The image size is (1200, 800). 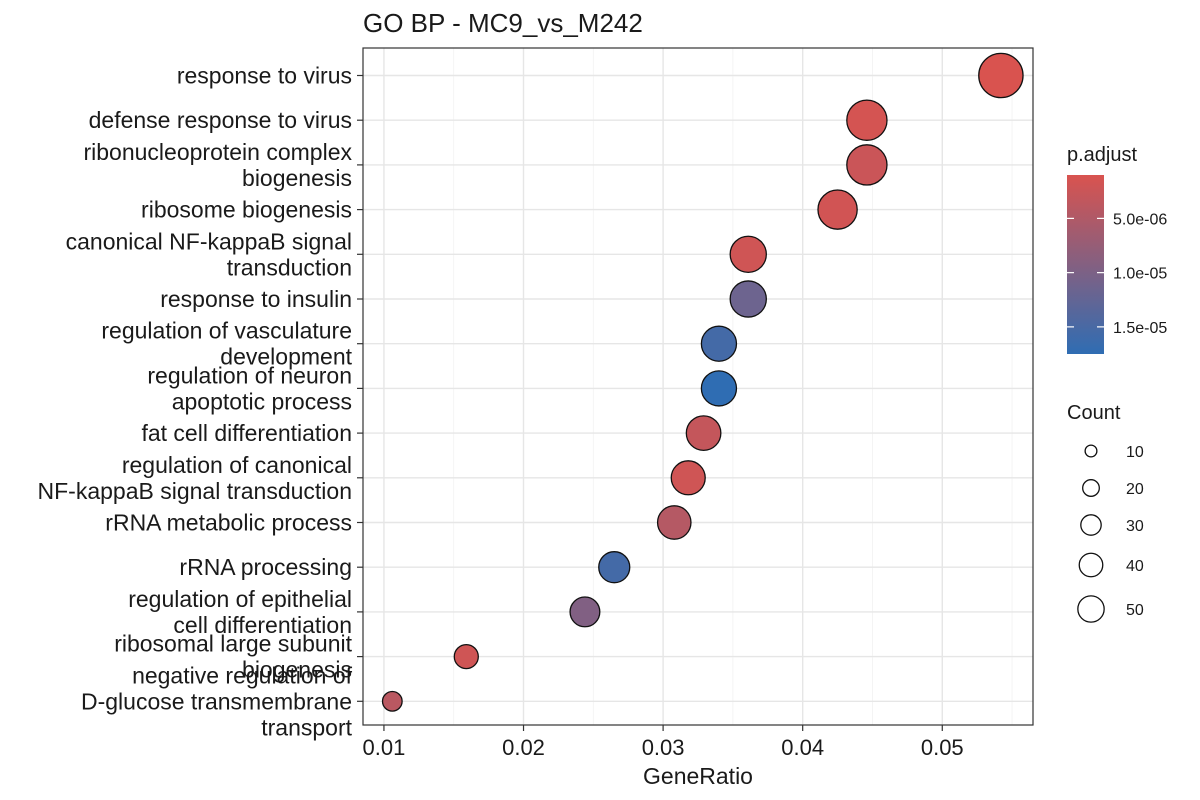 What do you see at coordinates (1085, 264) in the screenshot?
I see `color-legend-bar` at bounding box center [1085, 264].